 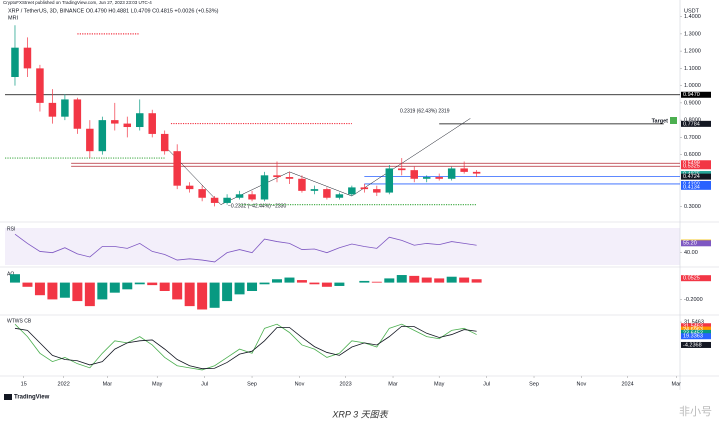 What do you see at coordinates (425, 111) in the screenshot?
I see `measure-label: 0.2319 (62.43%) 2319` at bounding box center [425, 111].